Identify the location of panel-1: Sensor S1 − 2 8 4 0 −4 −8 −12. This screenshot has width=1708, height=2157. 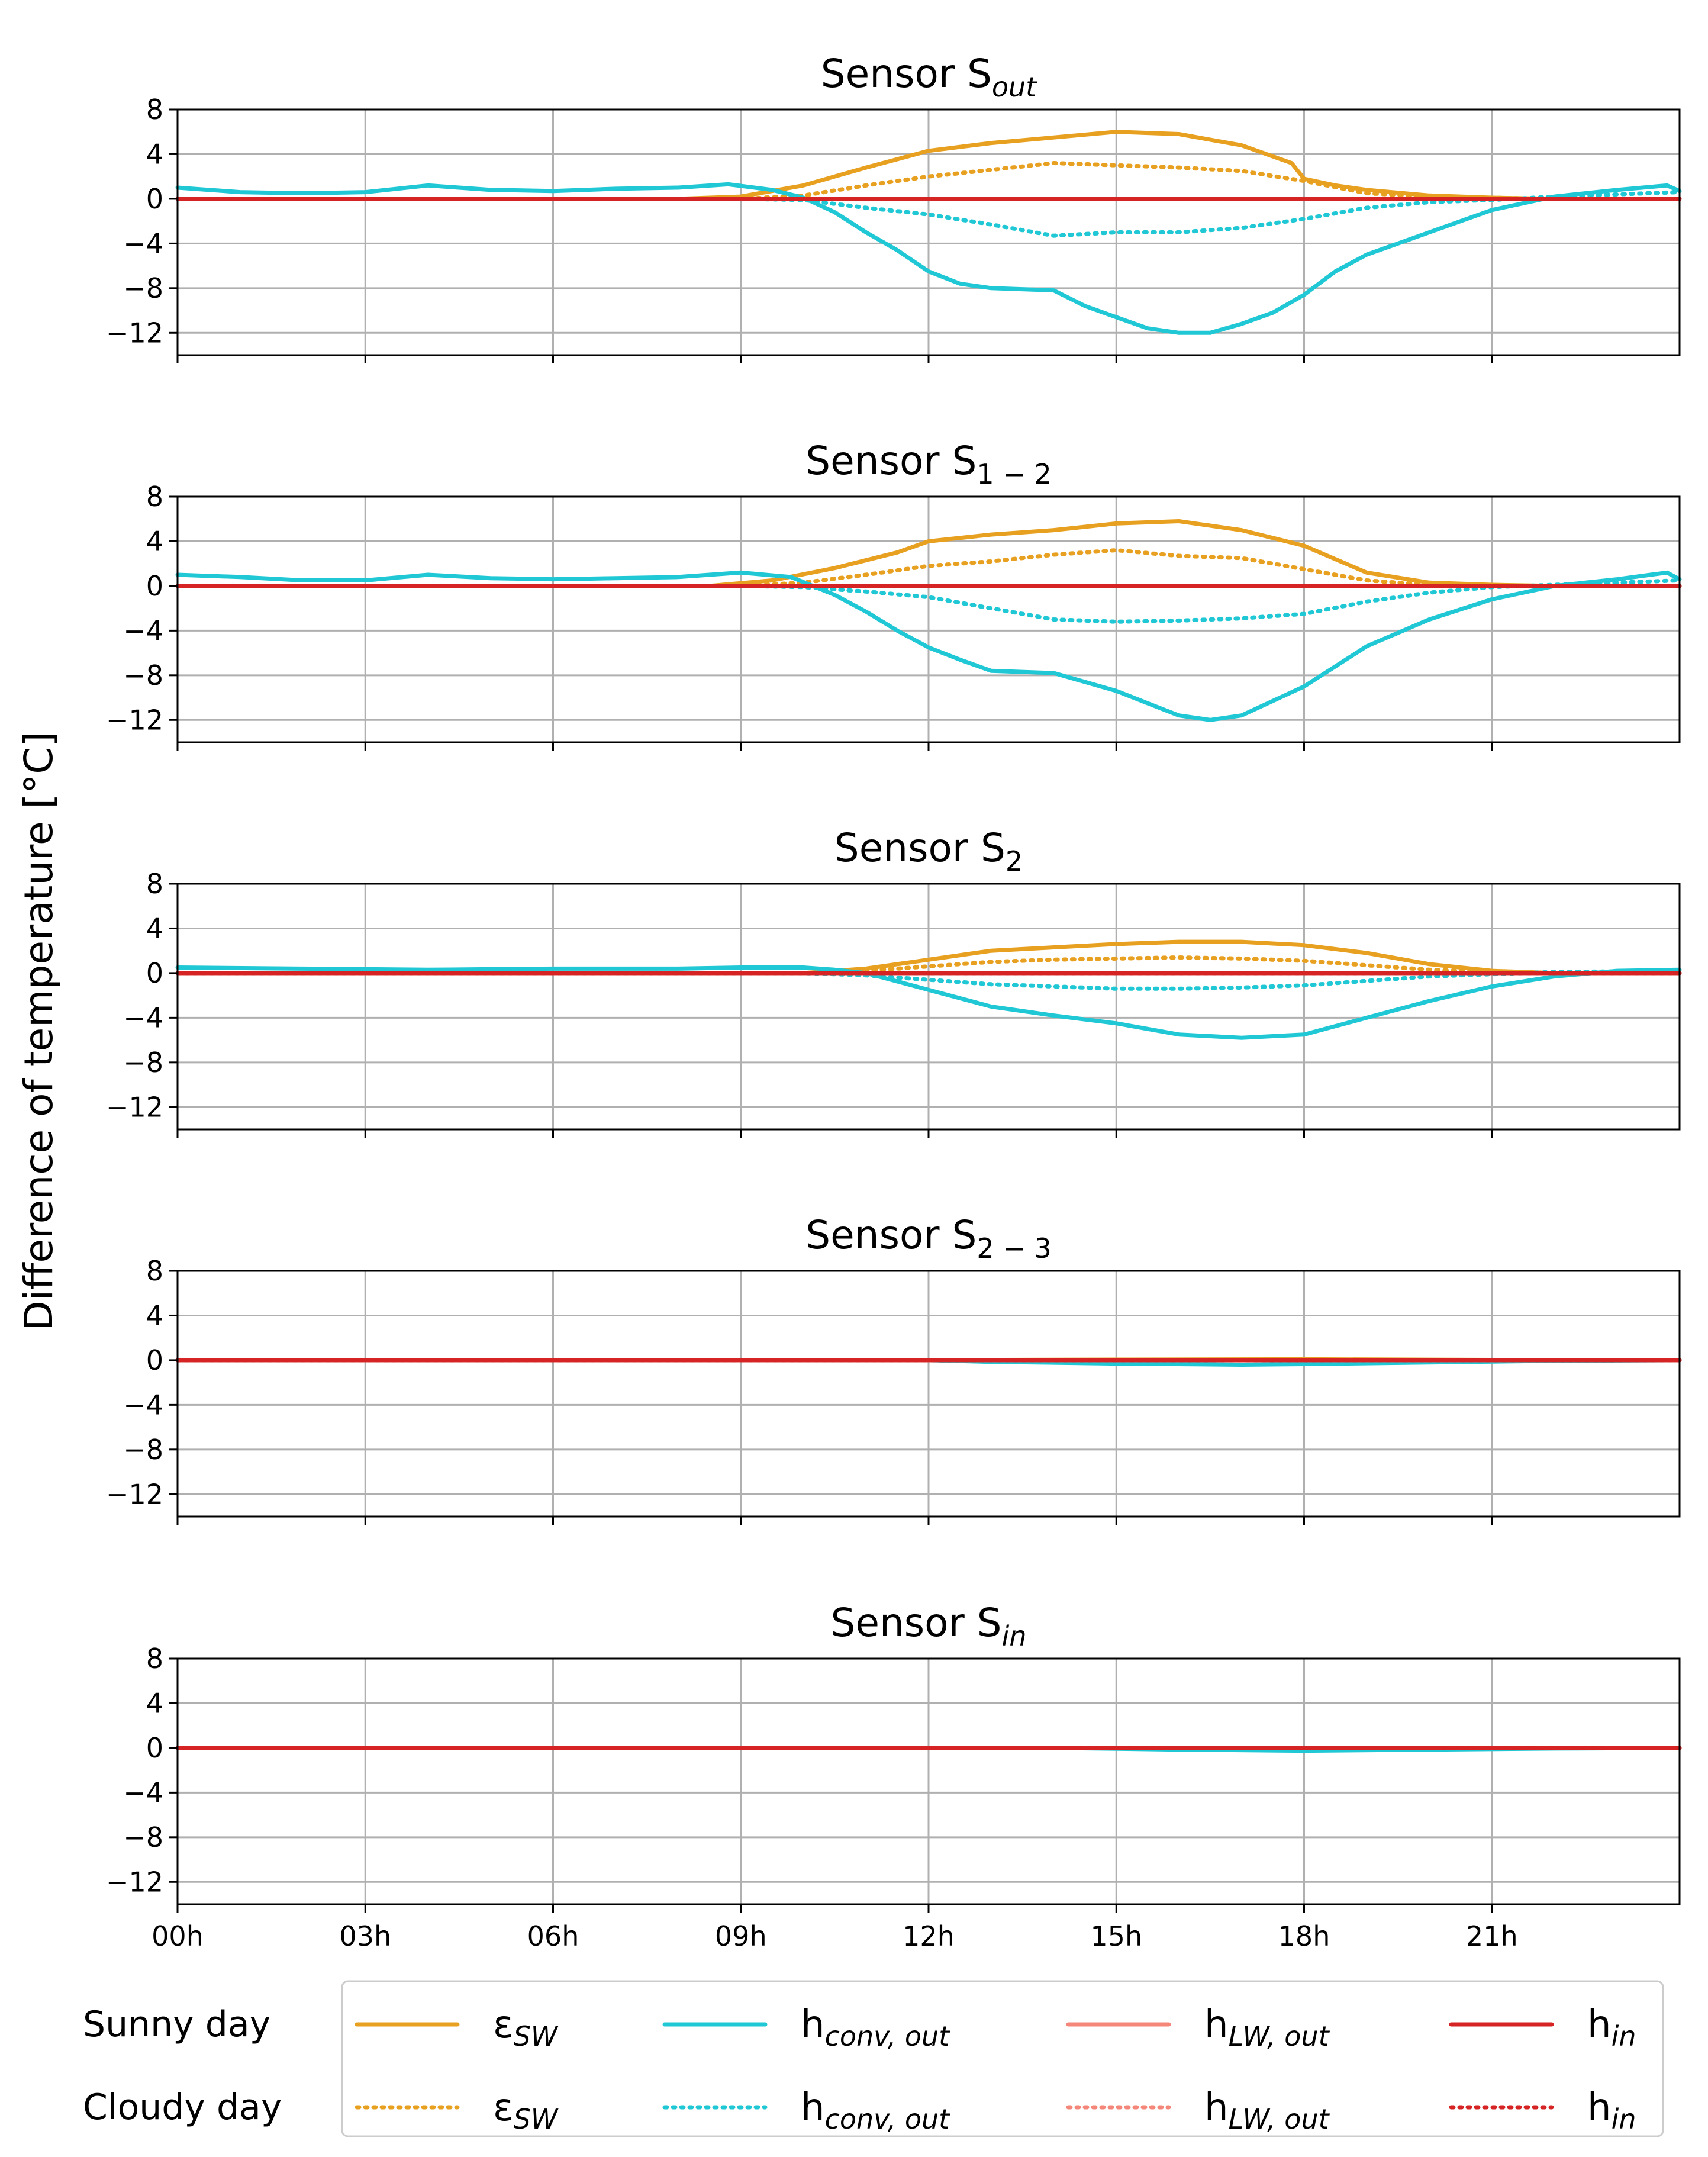
(894, 594).